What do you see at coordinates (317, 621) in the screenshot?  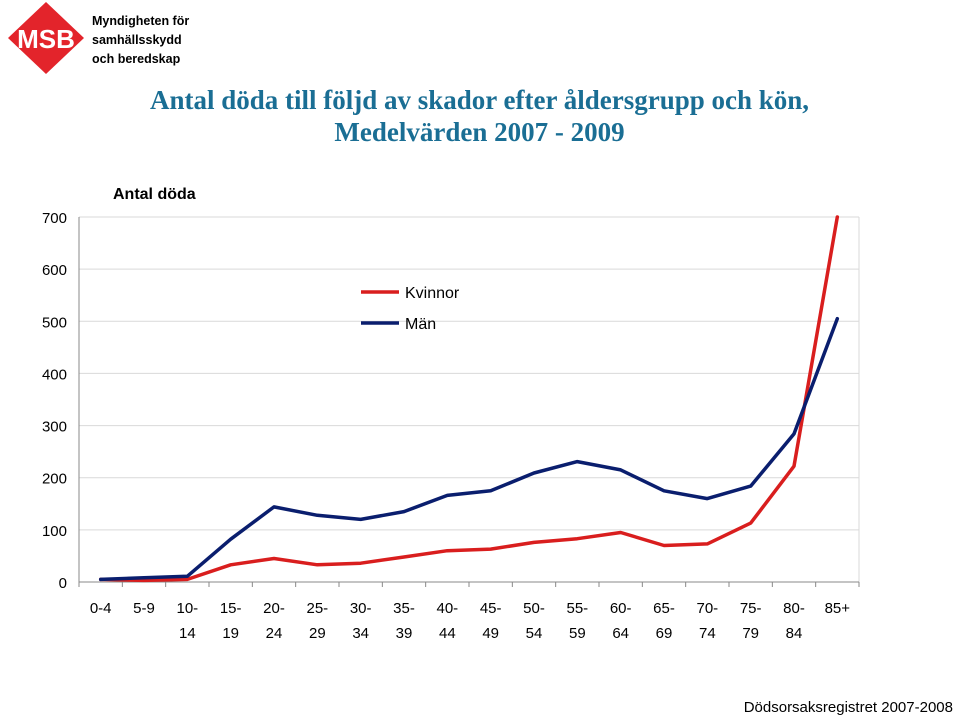 I see `x-tick-label-25-29: 25-29` at bounding box center [317, 621].